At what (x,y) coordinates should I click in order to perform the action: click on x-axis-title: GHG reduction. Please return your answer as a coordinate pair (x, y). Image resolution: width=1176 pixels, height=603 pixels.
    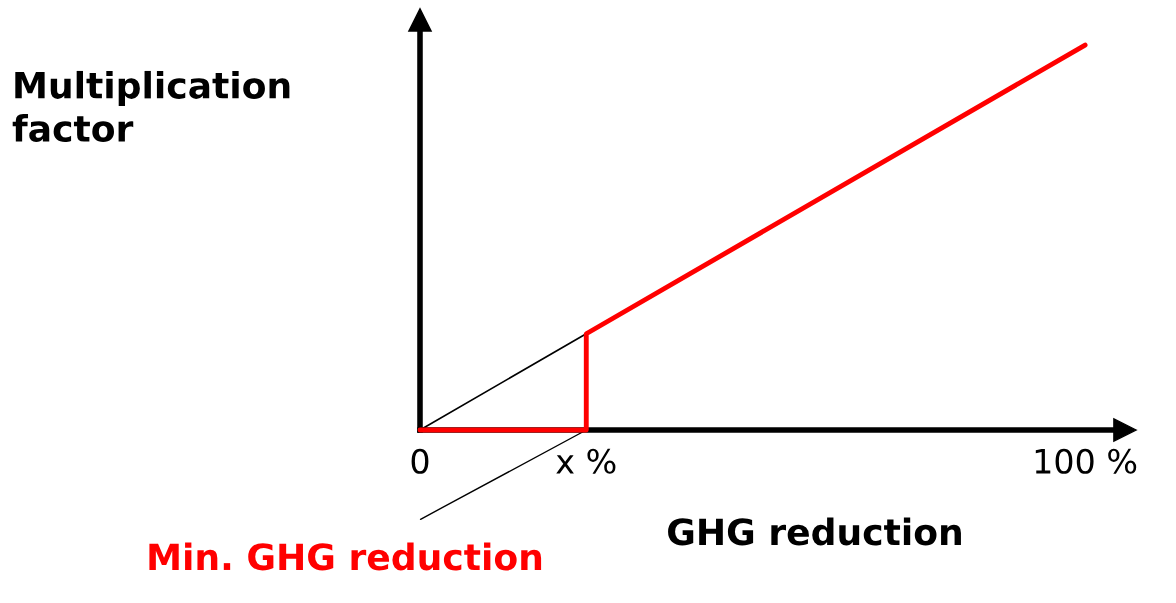
    Looking at the image, I should click on (814, 531).